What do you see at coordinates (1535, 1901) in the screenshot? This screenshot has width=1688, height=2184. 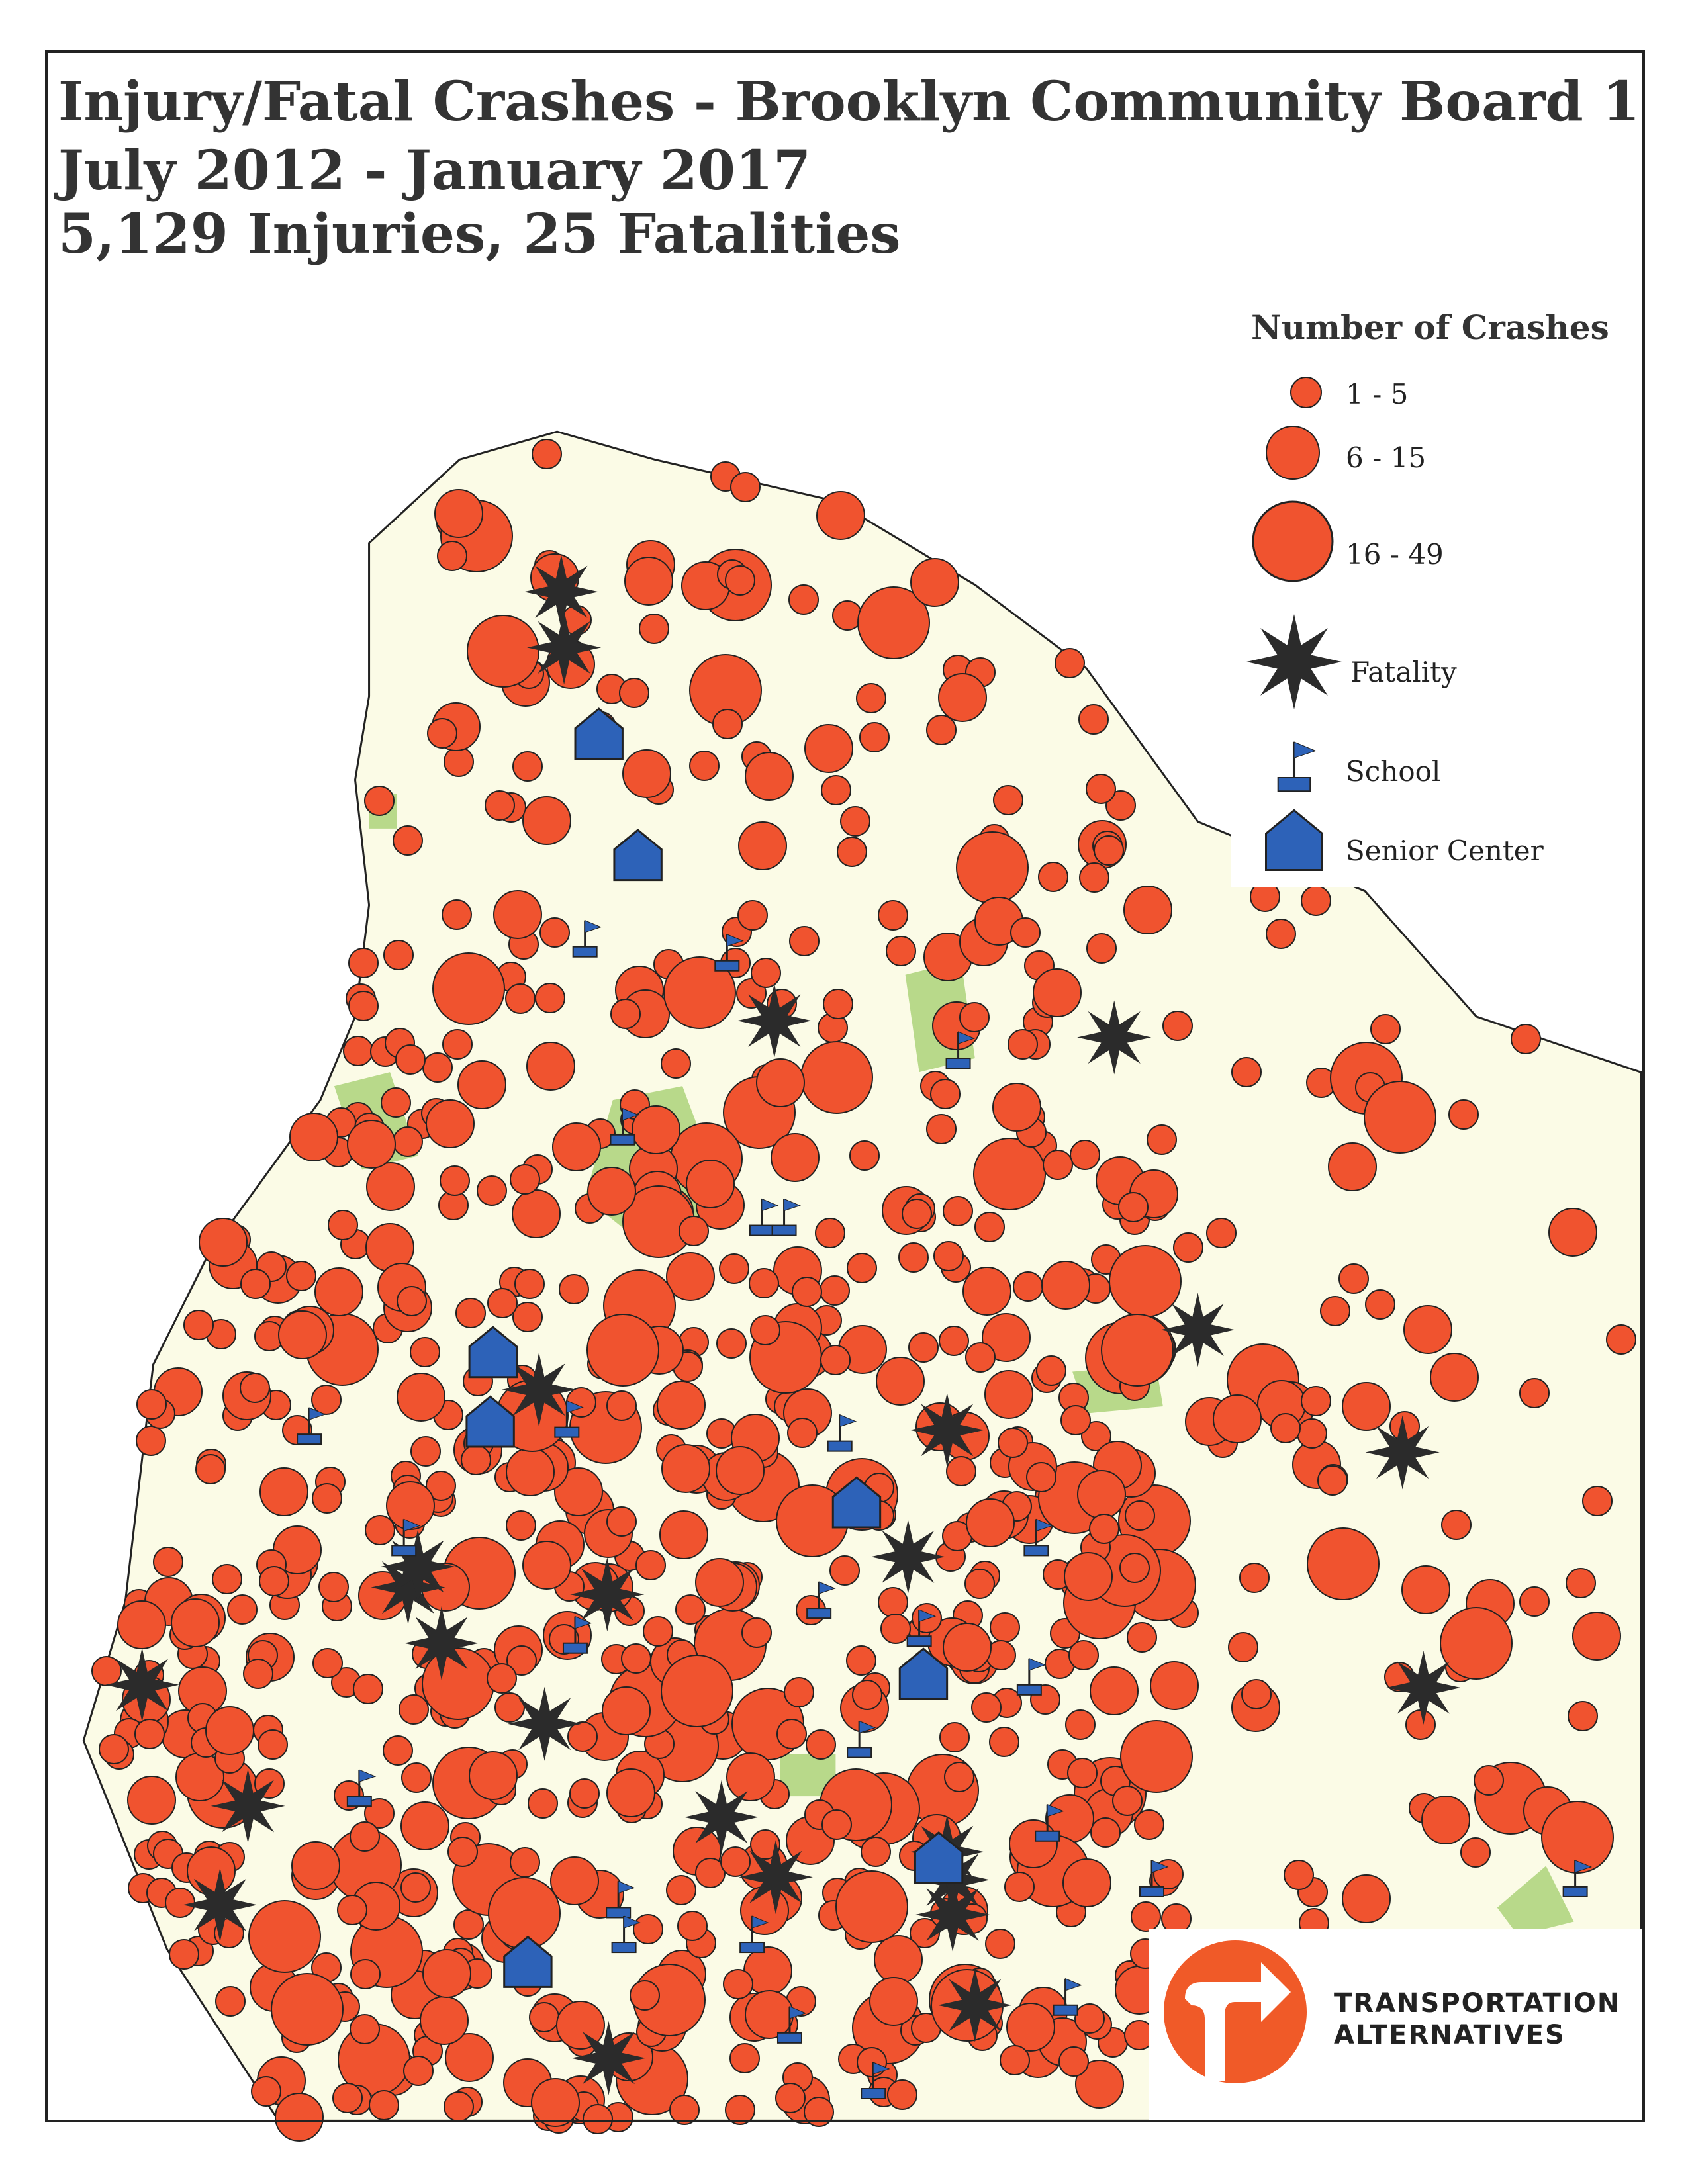 I see `park` at bounding box center [1535, 1901].